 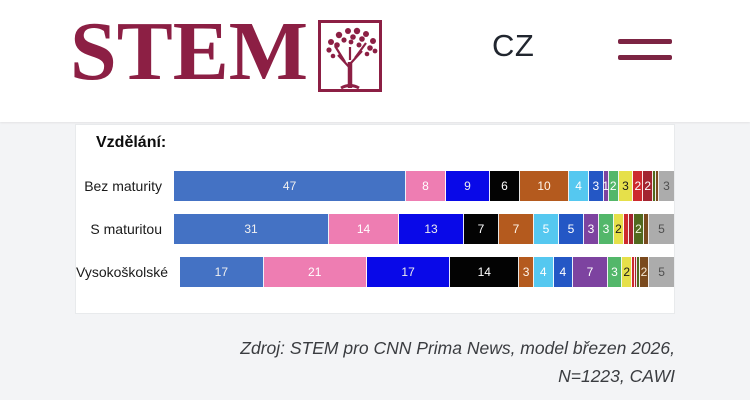 I want to click on bar-segment-dark-red: 2, so click(x=648, y=186).